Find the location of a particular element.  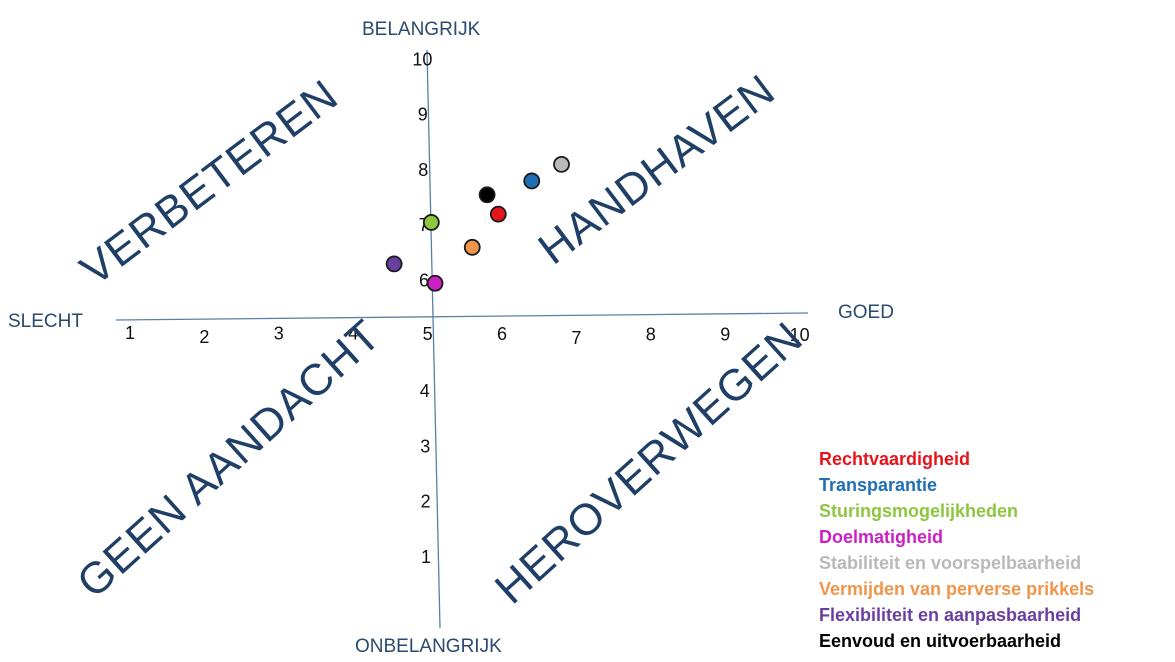

y-tick-label: 2 is located at coordinates (426, 502).